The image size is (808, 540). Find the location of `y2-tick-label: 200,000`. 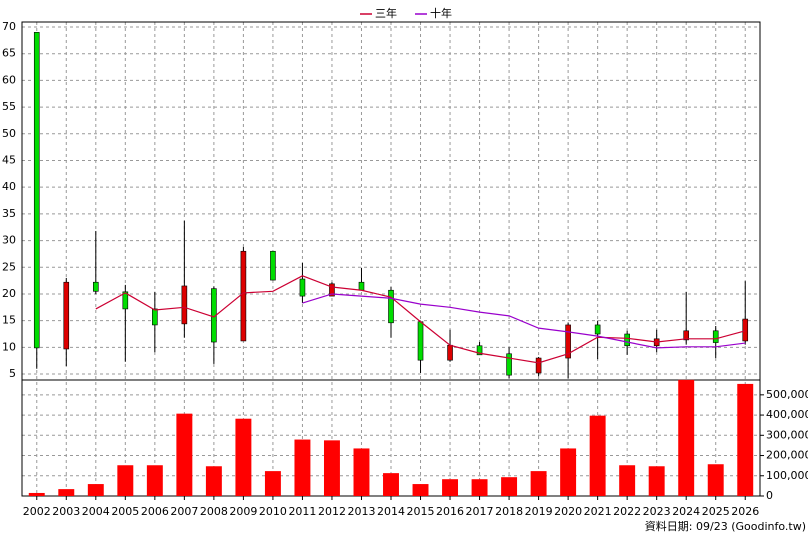

y2-tick-label: 200,000 is located at coordinates (787, 455).